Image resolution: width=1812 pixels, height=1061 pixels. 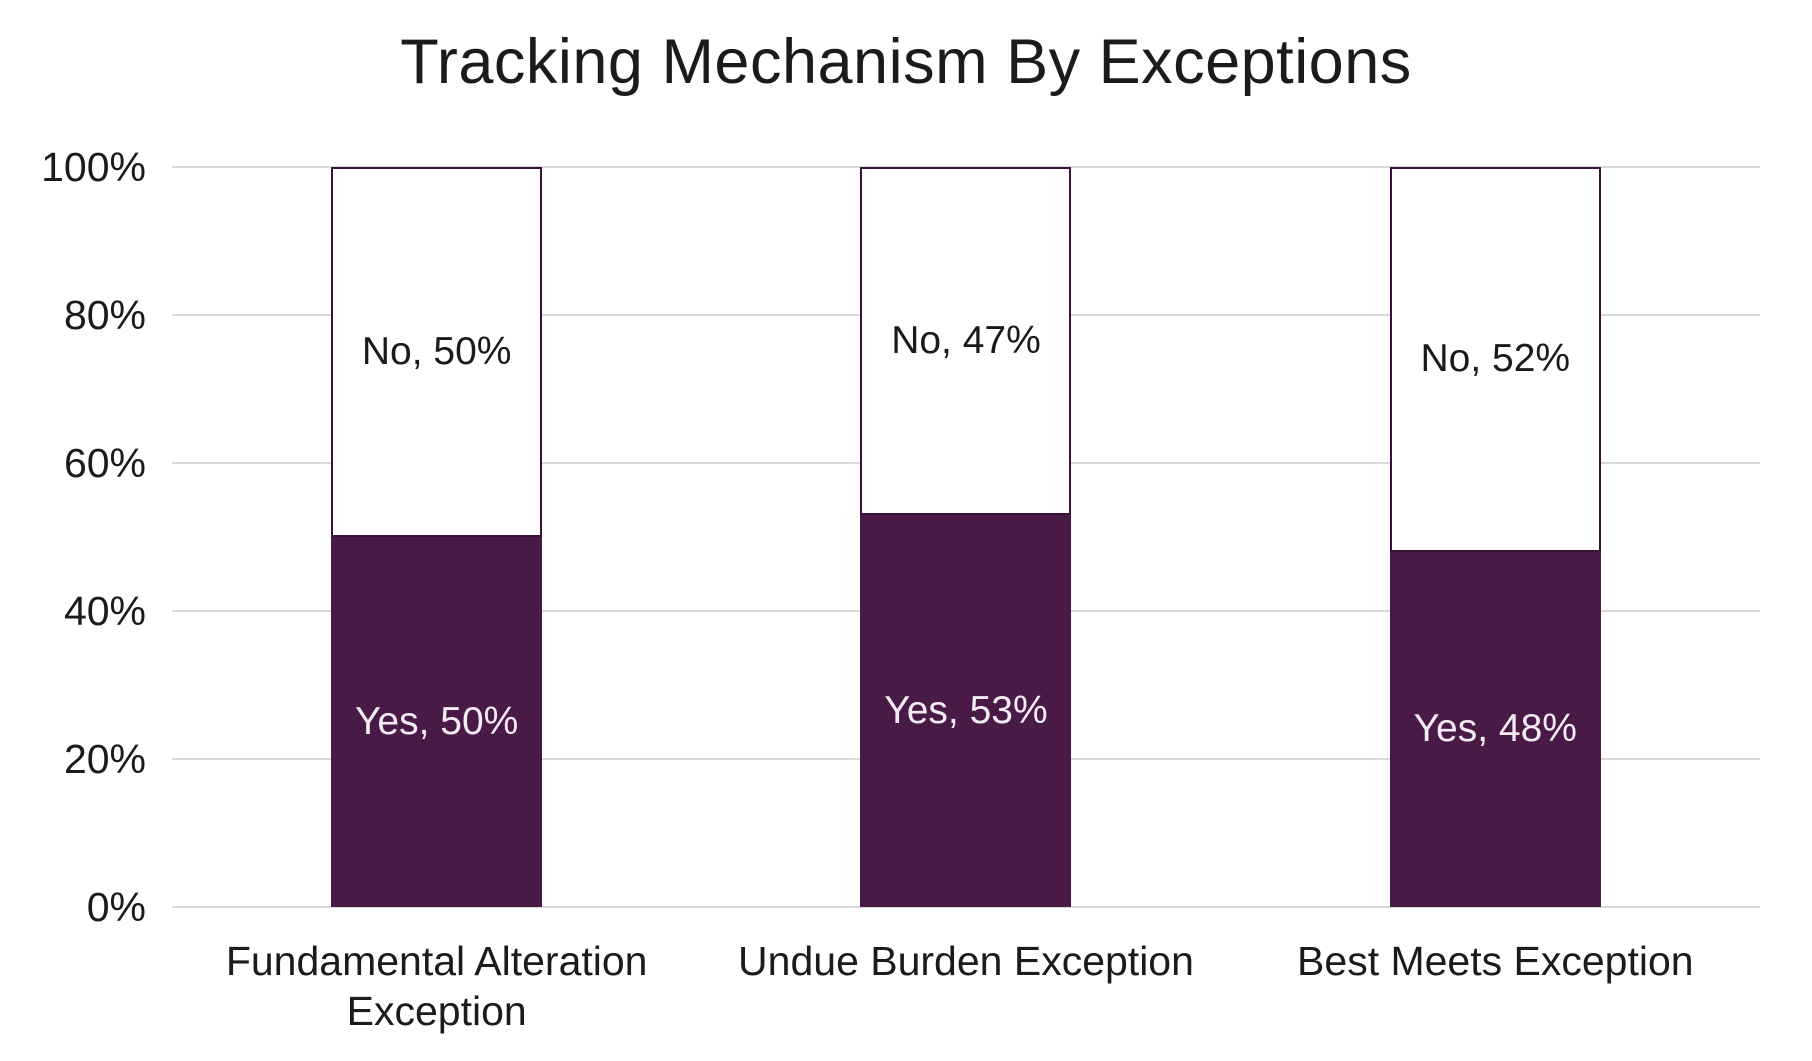 I want to click on segment-yes: Yes, 48%, so click(x=1495, y=729).